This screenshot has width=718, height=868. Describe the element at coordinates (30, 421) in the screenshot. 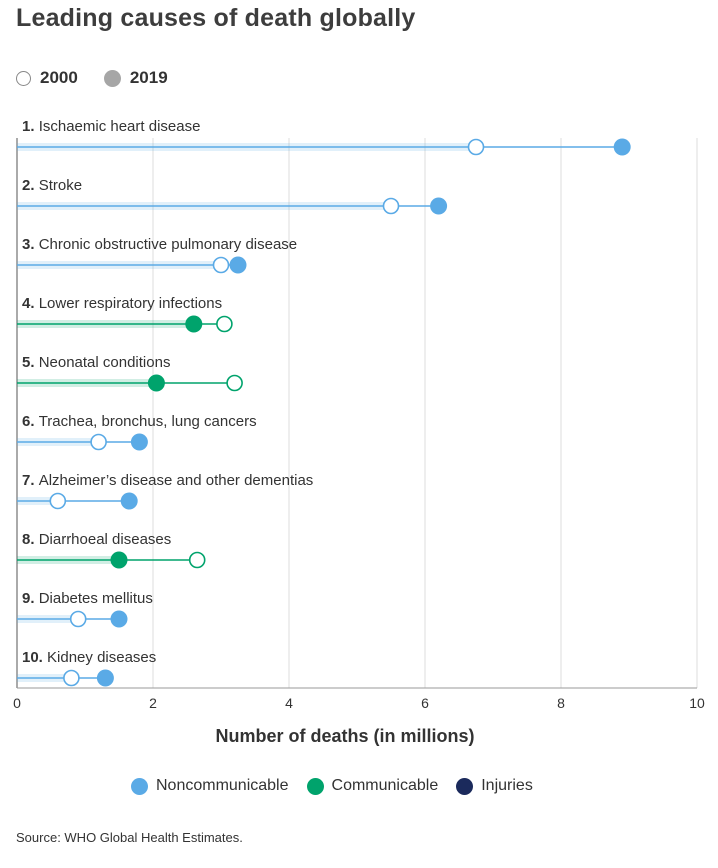

I see `row-rank: 6.` at that location.